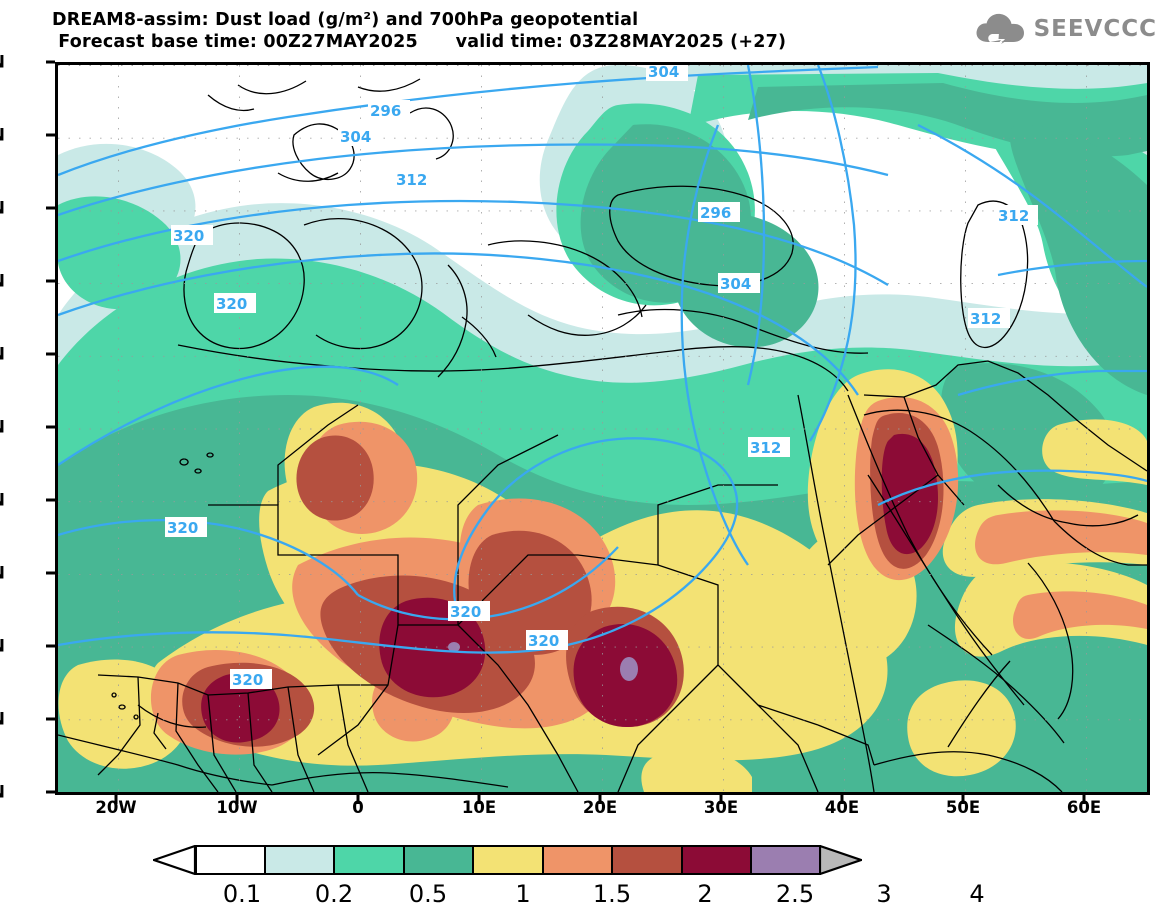  Describe the element at coordinates (600, 807) in the screenshot. I see `x-tick-label: 20E` at that location.